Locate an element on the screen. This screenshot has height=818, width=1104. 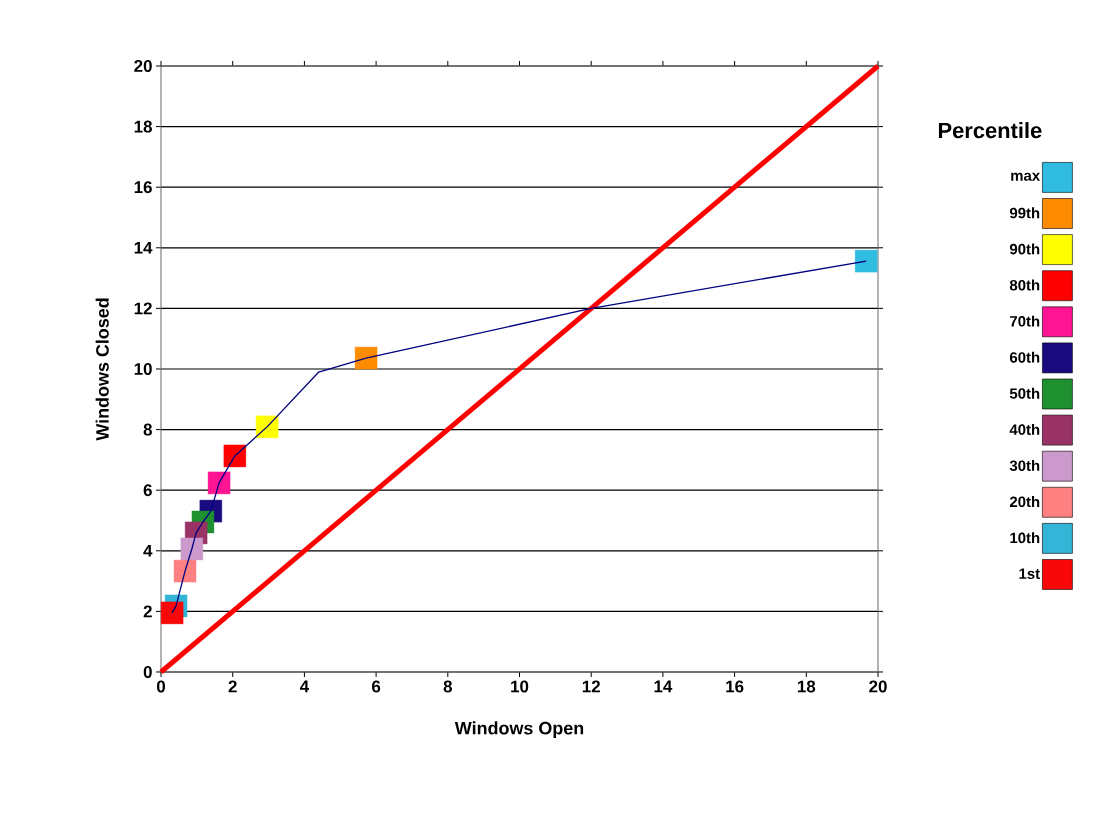
x-tick-label: 10 is located at coordinates (520, 686).